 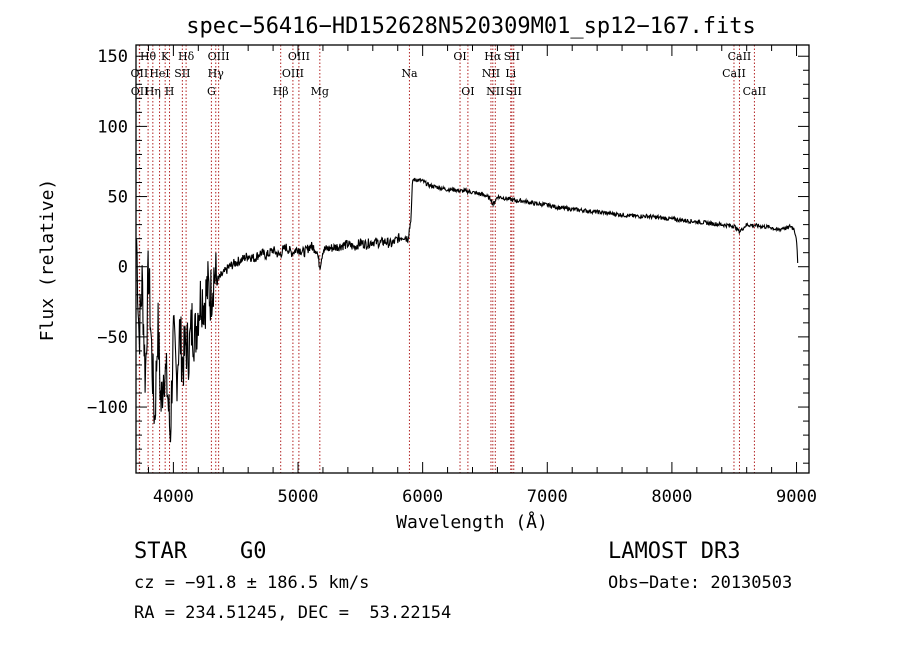 I want to click on line-label: Hη, so click(x=153, y=91).